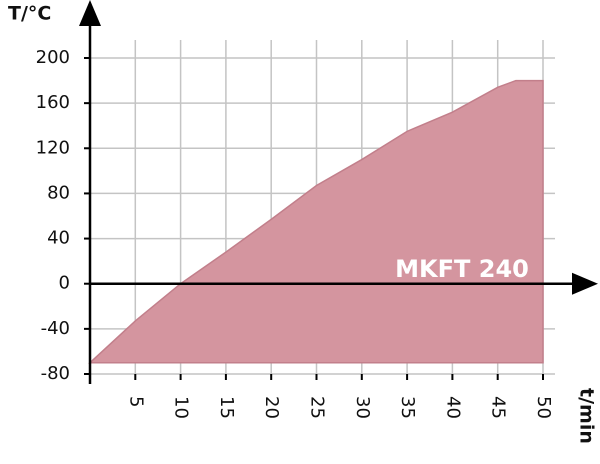  Describe the element at coordinates (55, 328) in the screenshot. I see `y-tick-label: -40` at that location.